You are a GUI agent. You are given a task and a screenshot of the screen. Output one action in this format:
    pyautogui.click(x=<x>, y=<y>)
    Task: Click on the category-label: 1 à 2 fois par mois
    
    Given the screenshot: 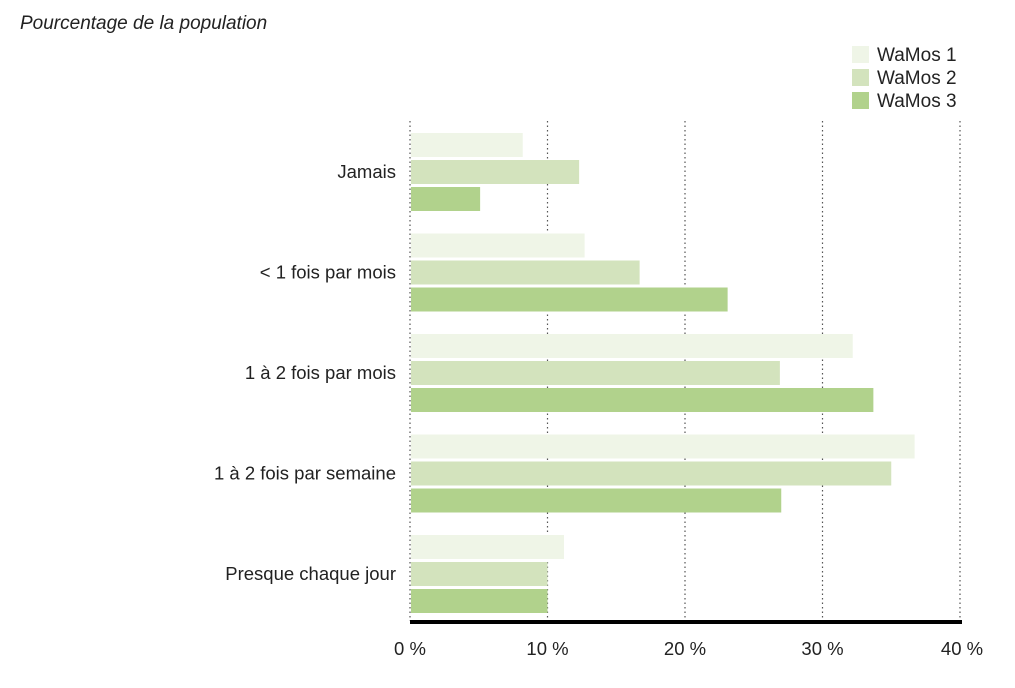 What is the action you would take?
    pyautogui.click(x=320, y=372)
    